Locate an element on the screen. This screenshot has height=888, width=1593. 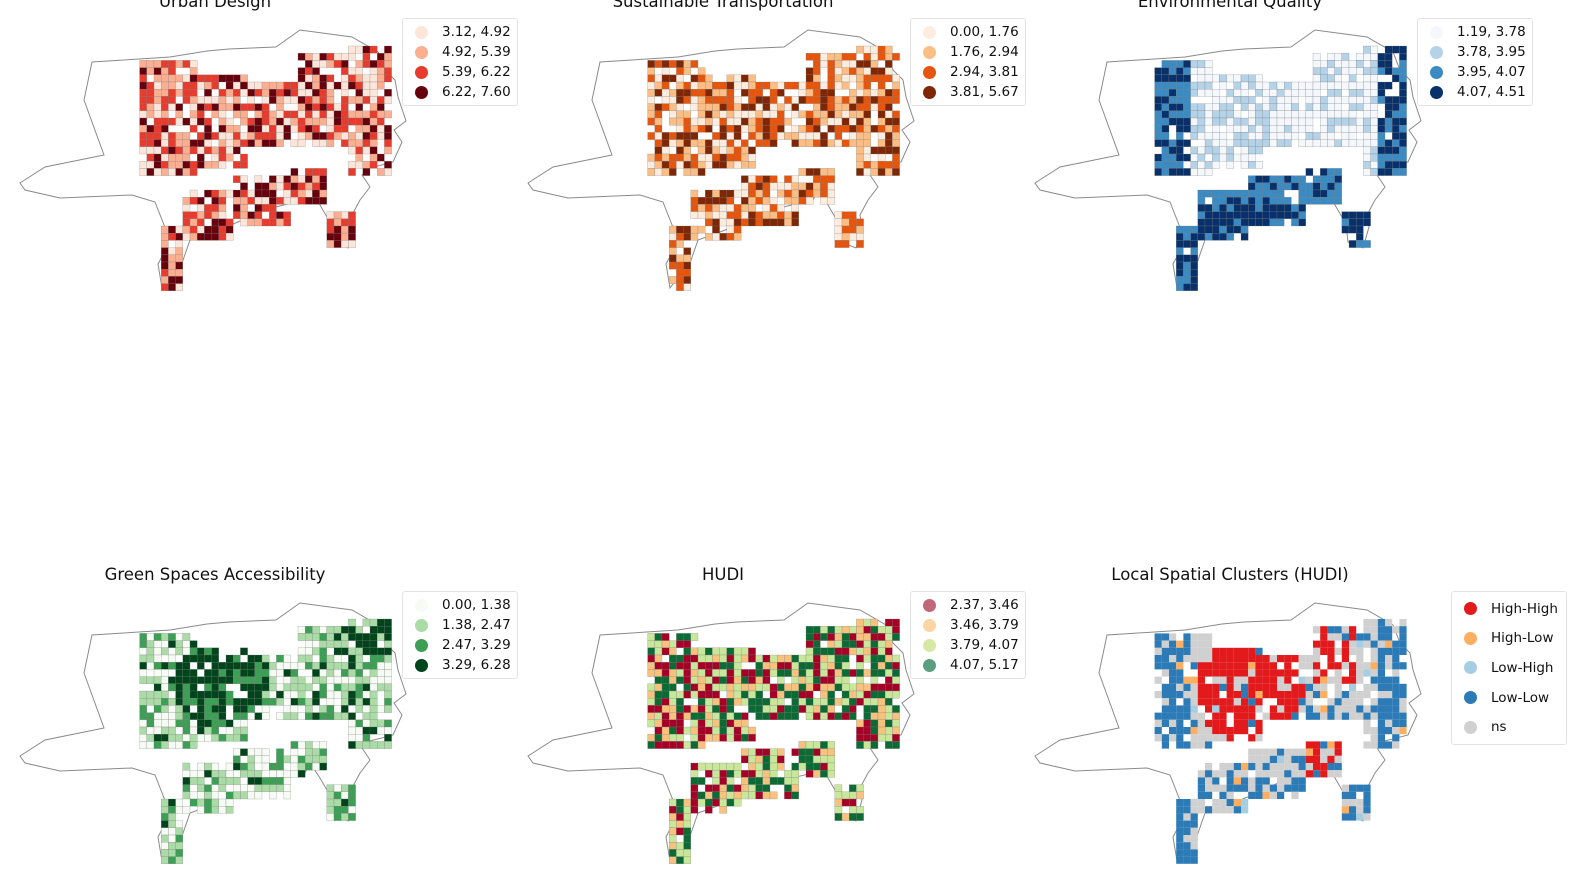
legend-item: High-High is located at coordinates (1508, 609).